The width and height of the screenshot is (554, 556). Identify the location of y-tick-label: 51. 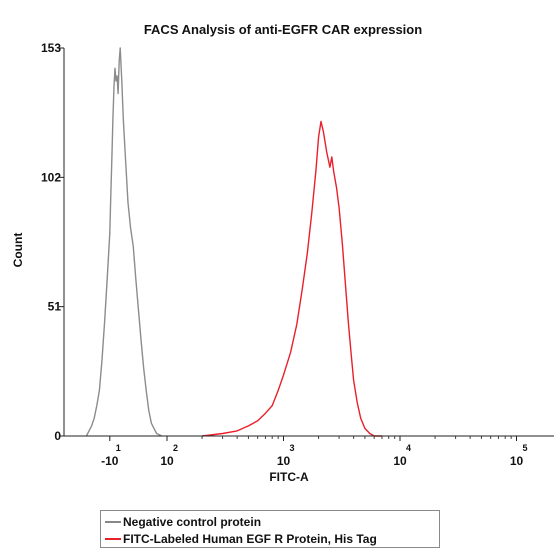
(55, 307).